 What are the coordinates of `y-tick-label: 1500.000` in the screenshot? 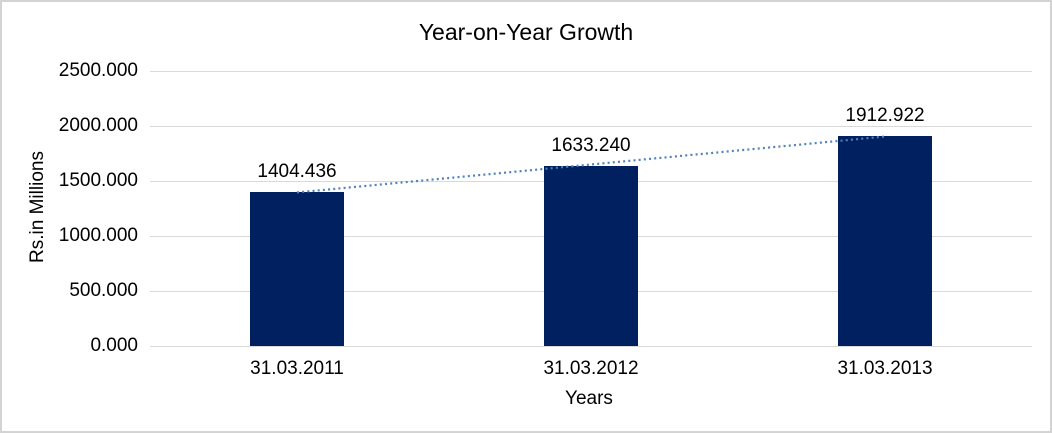 It's located at (98, 180).